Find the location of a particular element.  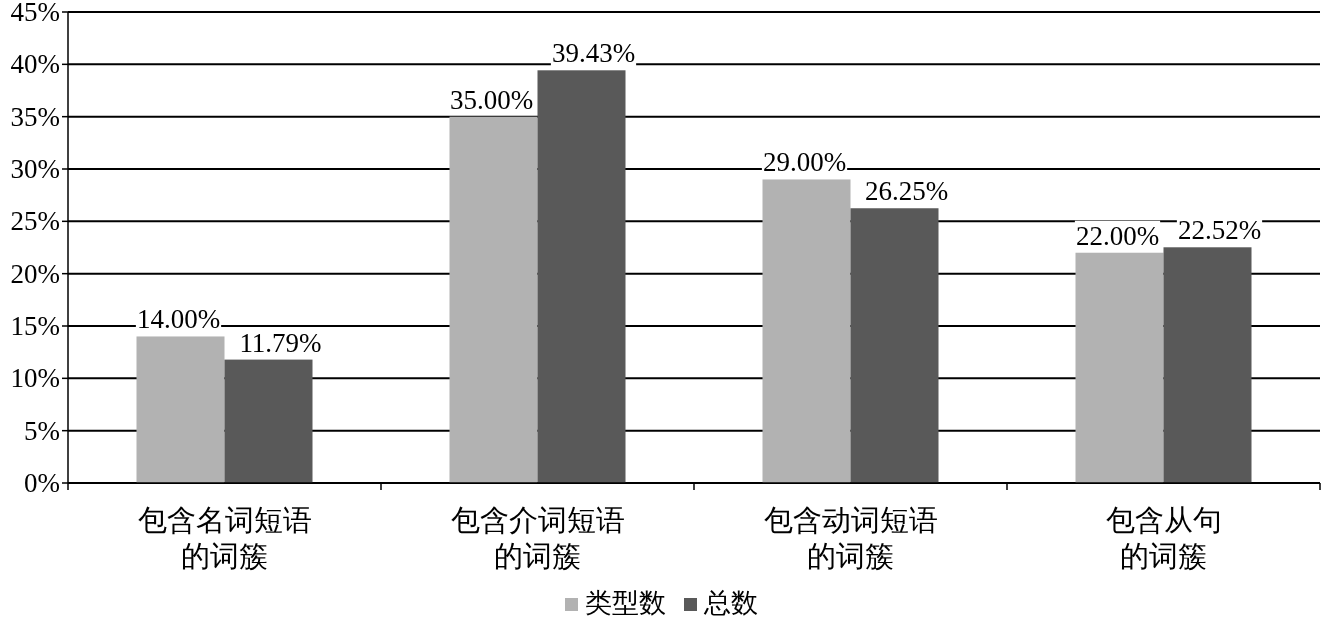

y-tick-label: 35% is located at coordinates (35, 116).